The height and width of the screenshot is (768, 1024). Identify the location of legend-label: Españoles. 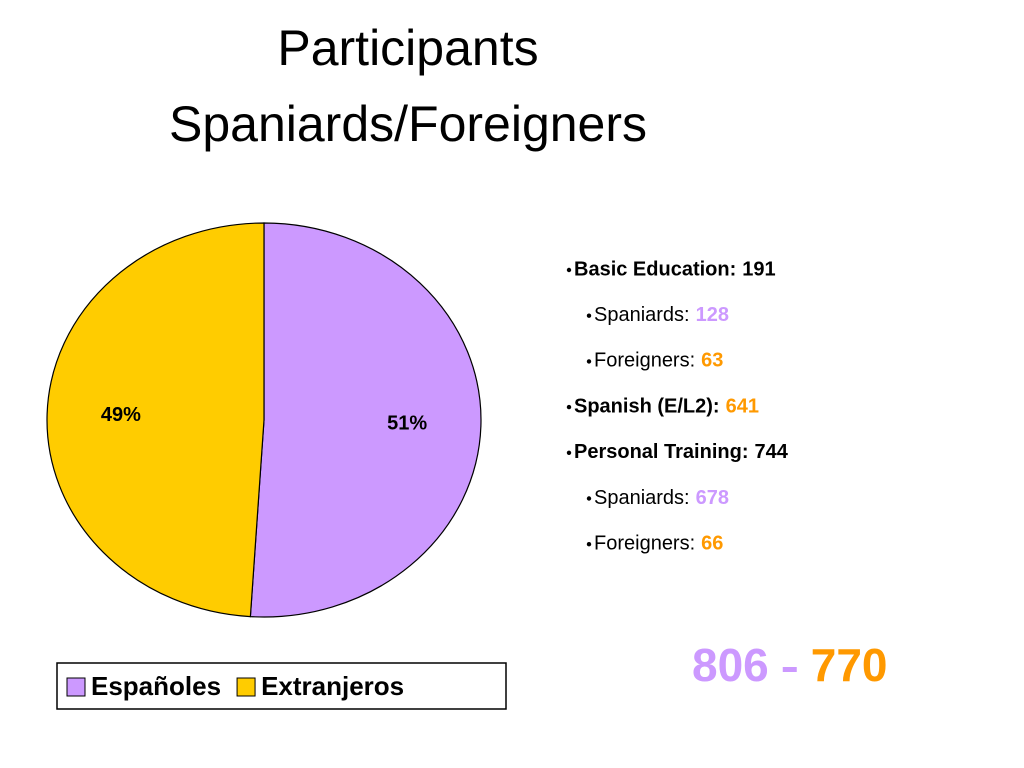
(156, 686).